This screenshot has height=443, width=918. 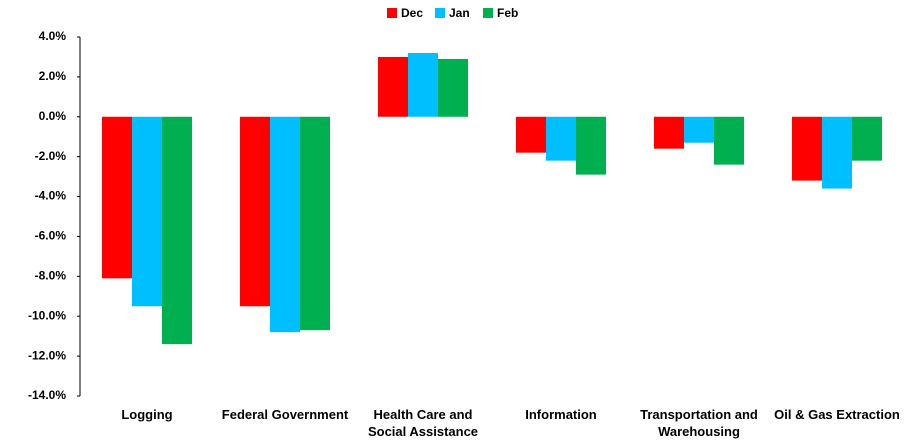 I want to click on x-tick-label: Federal Government, so click(x=285, y=414).